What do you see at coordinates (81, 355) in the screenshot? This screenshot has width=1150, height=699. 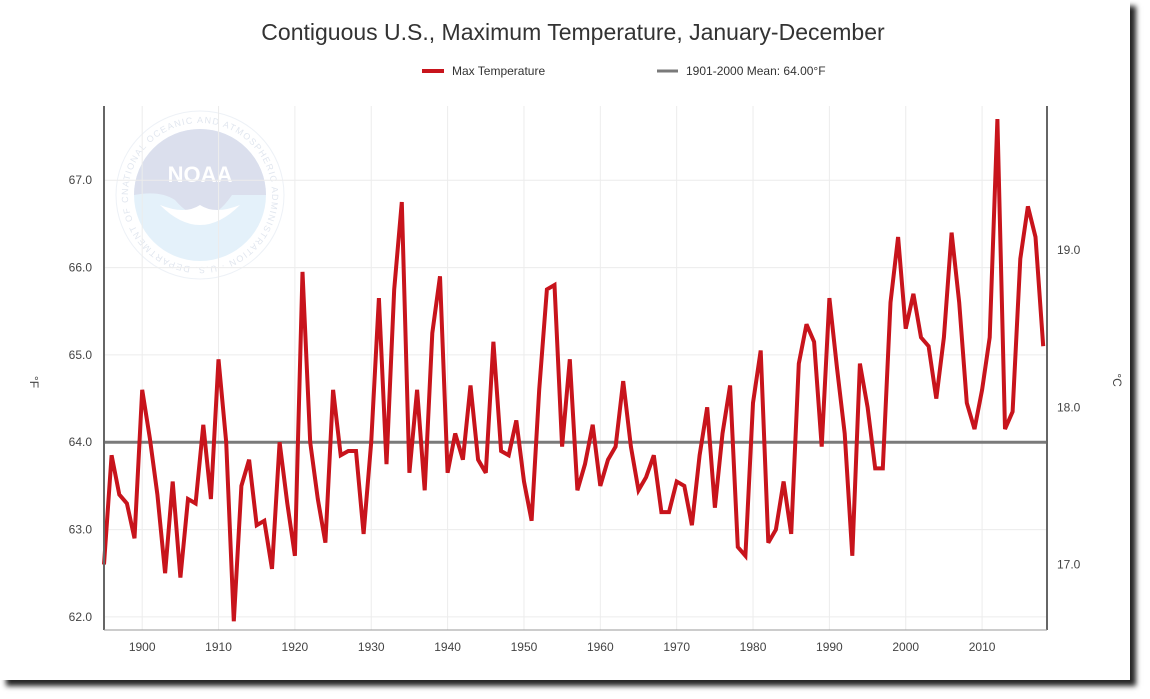 I see `y-tick-label-left: 65.0` at bounding box center [81, 355].